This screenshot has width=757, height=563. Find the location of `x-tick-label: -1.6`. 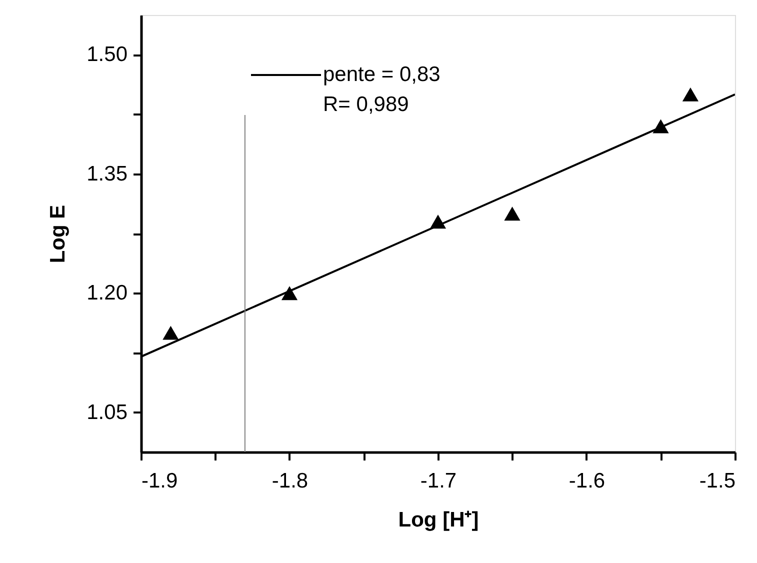

x-tick-label: -1.6 is located at coordinates (587, 481).